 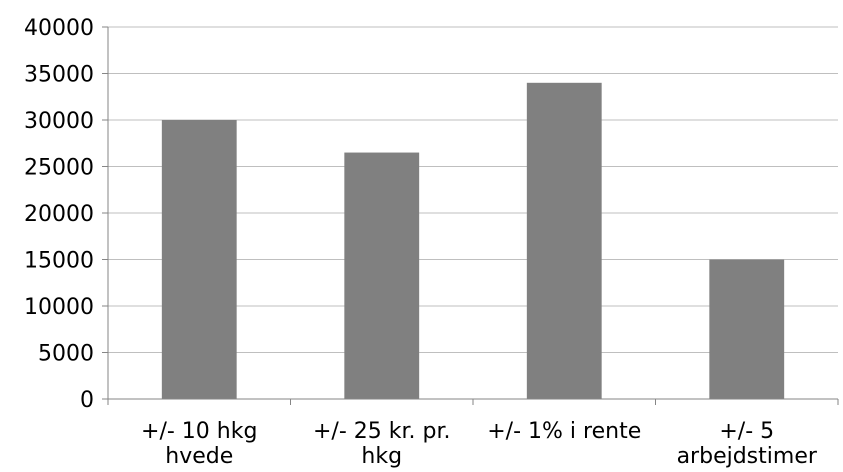 What do you see at coordinates (382, 444) in the screenshot?
I see `x-tick-label: +/- 25 kr. pr. hkg` at bounding box center [382, 444].